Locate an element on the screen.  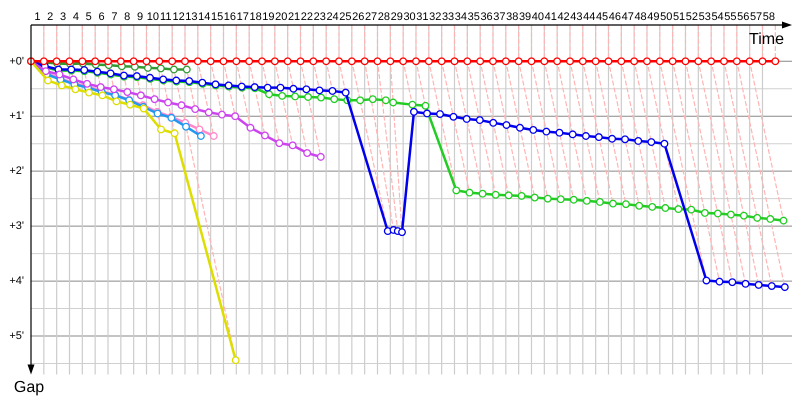
x-tick-label: 16 is located at coordinates (230, 17).